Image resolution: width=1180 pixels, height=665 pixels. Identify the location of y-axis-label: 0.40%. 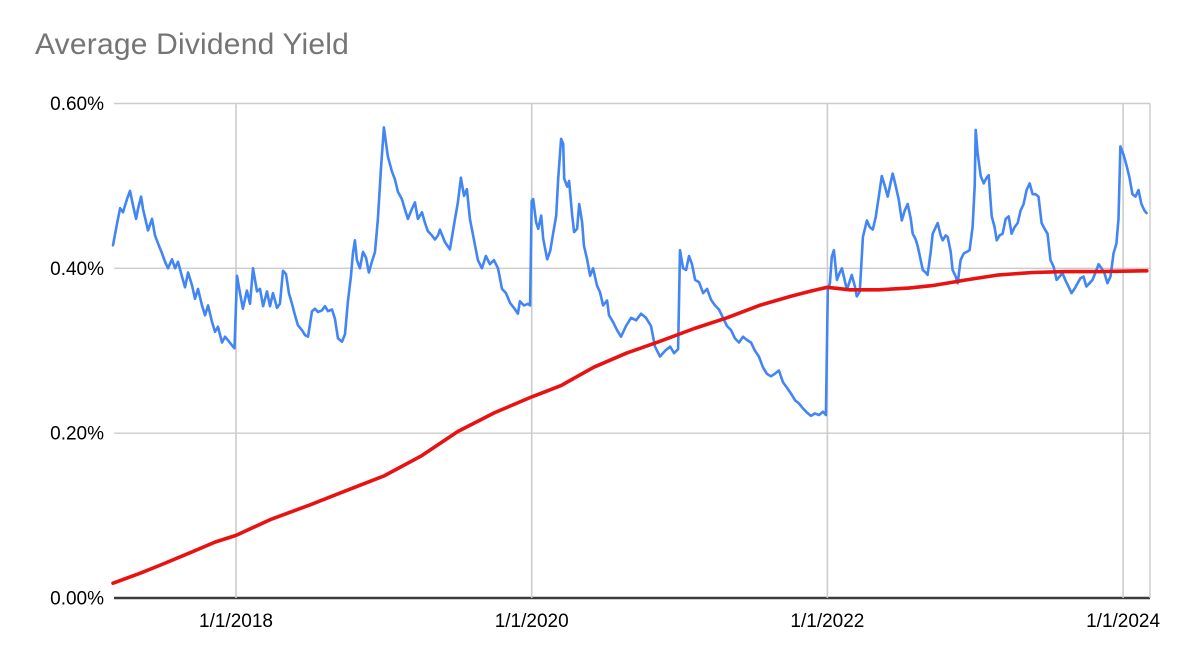
(77, 269).